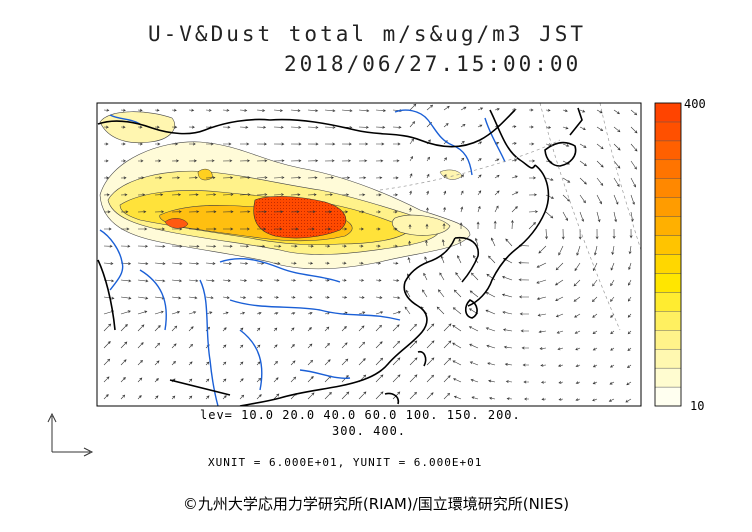  I want to click on copyright-notice: ©九州大学応用力学研究所(RIAM)/国立環境研究所(NIES), so click(376, 504).